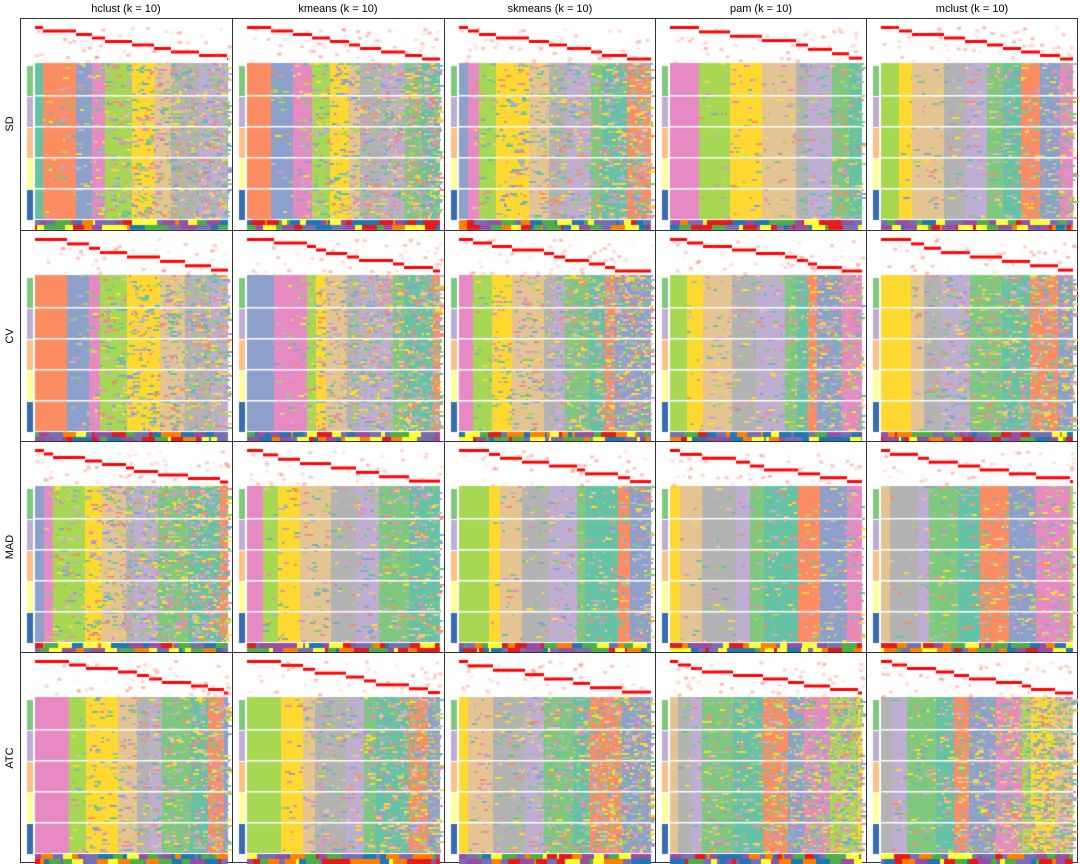 Image resolution: width=1080 pixels, height=864 pixels. I want to click on column-title: kmeans (k = 10), so click(338, 9).